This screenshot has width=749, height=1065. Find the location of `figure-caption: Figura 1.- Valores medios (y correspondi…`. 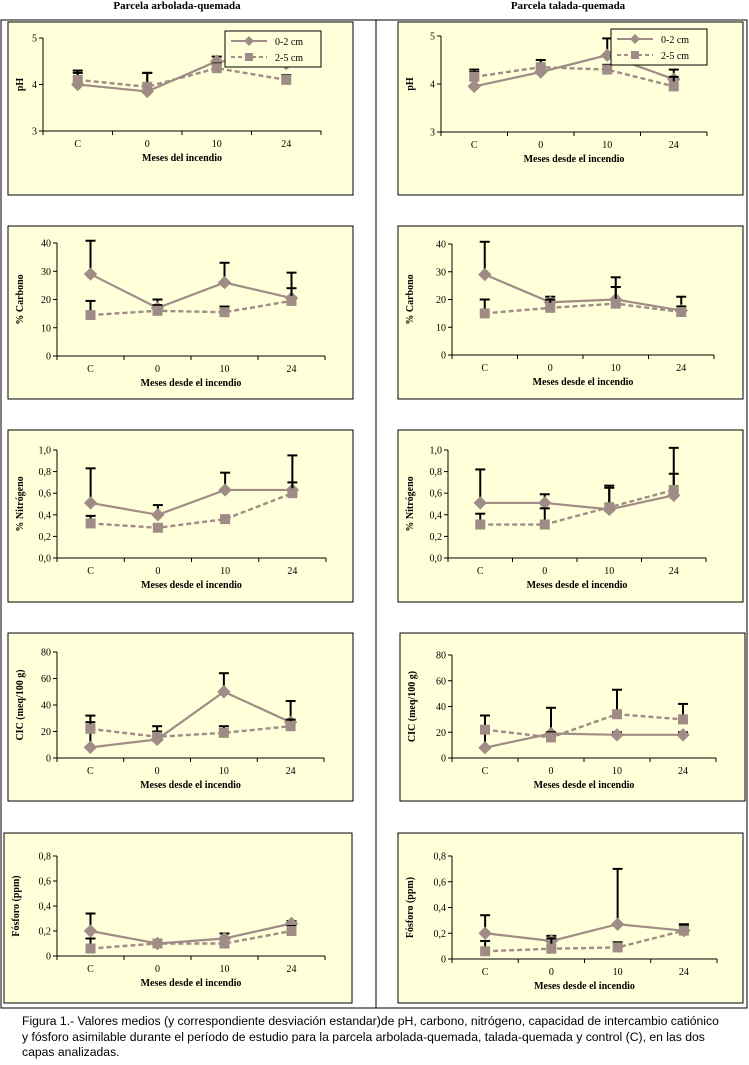

figure-caption: Figura 1.- Valores medios (y correspondi… is located at coordinates (370, 1036).